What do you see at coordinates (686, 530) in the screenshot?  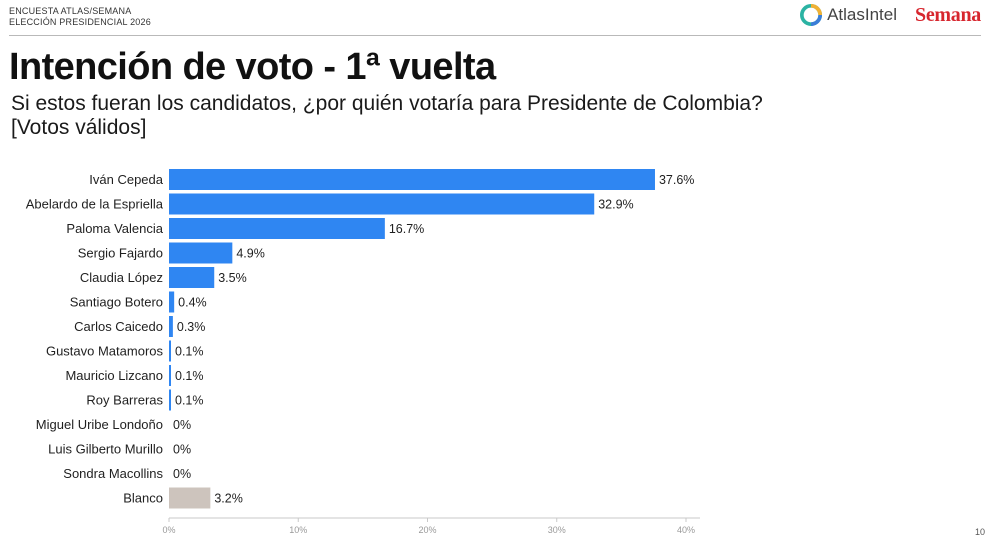 I see `x-tick-label: 40%` at bounding box center [686, 530].